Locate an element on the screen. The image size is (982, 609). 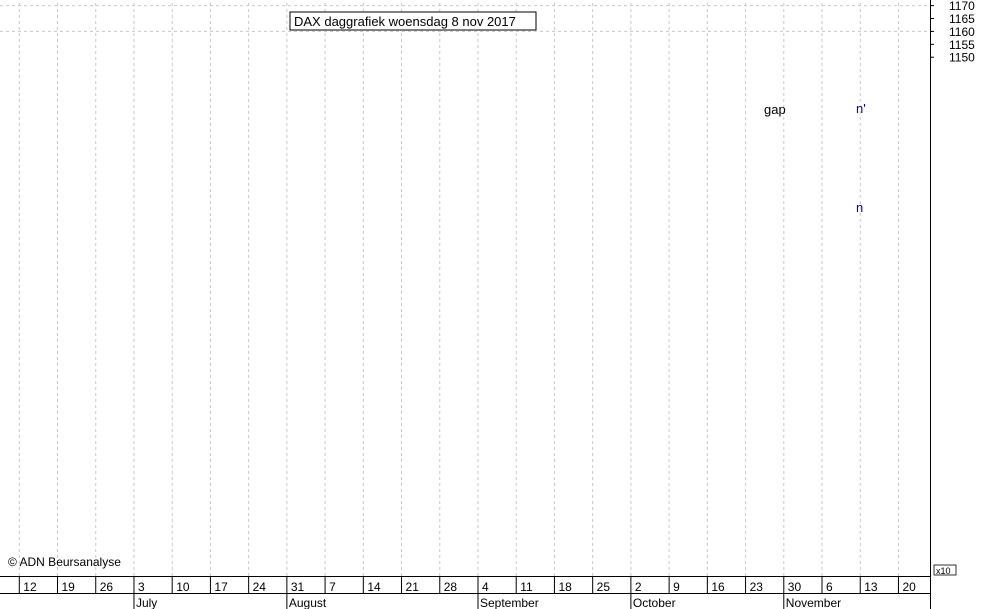
chart-title: DAX daggrafiek woensdag 8 nov 2017 is located at coordinates (405, 21).